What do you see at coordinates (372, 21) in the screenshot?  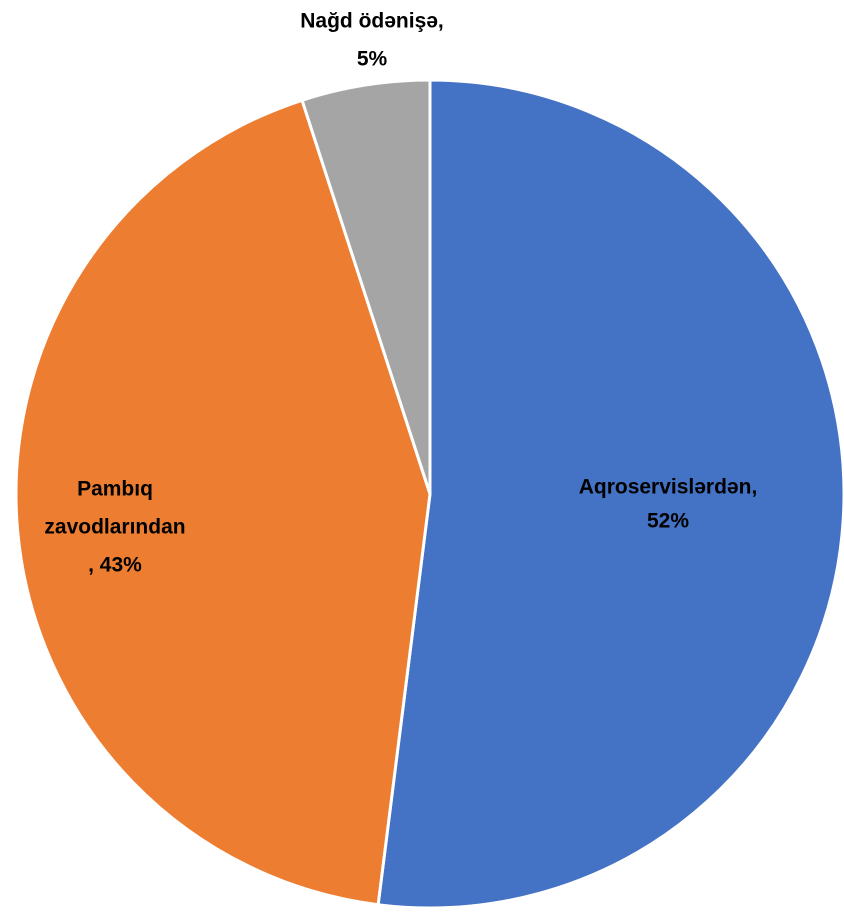 I see `data-label: Nağd ödənişə,` at bounding box center [372, 21].